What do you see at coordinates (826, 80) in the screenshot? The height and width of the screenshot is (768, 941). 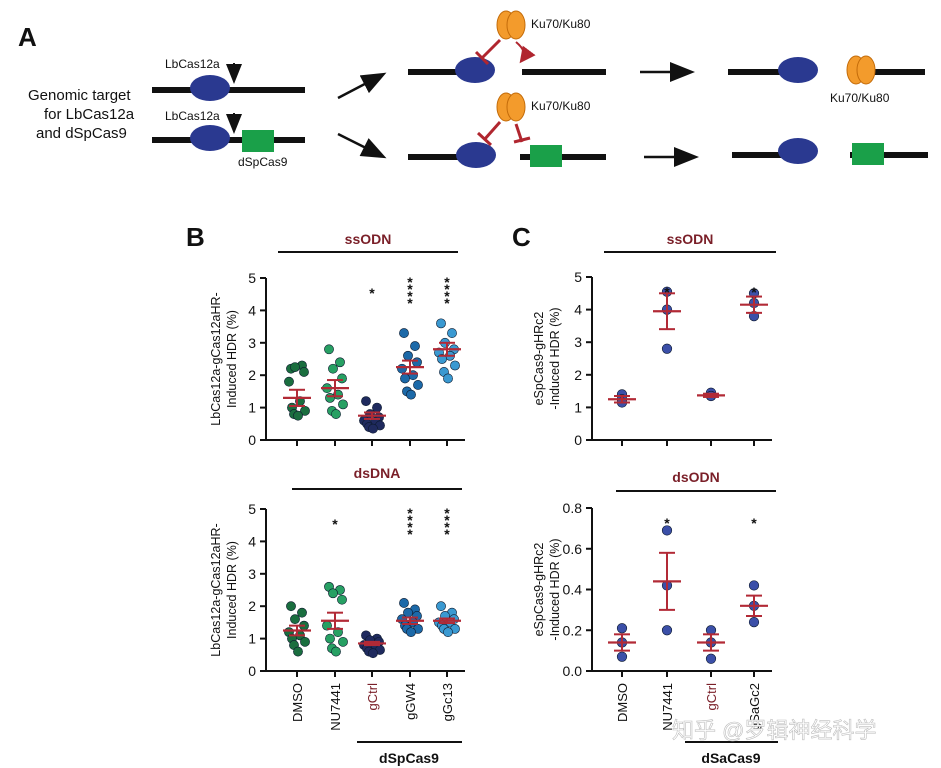 I see `top-row-result: Ku70/Ku80` at bounding box center [826, 80].